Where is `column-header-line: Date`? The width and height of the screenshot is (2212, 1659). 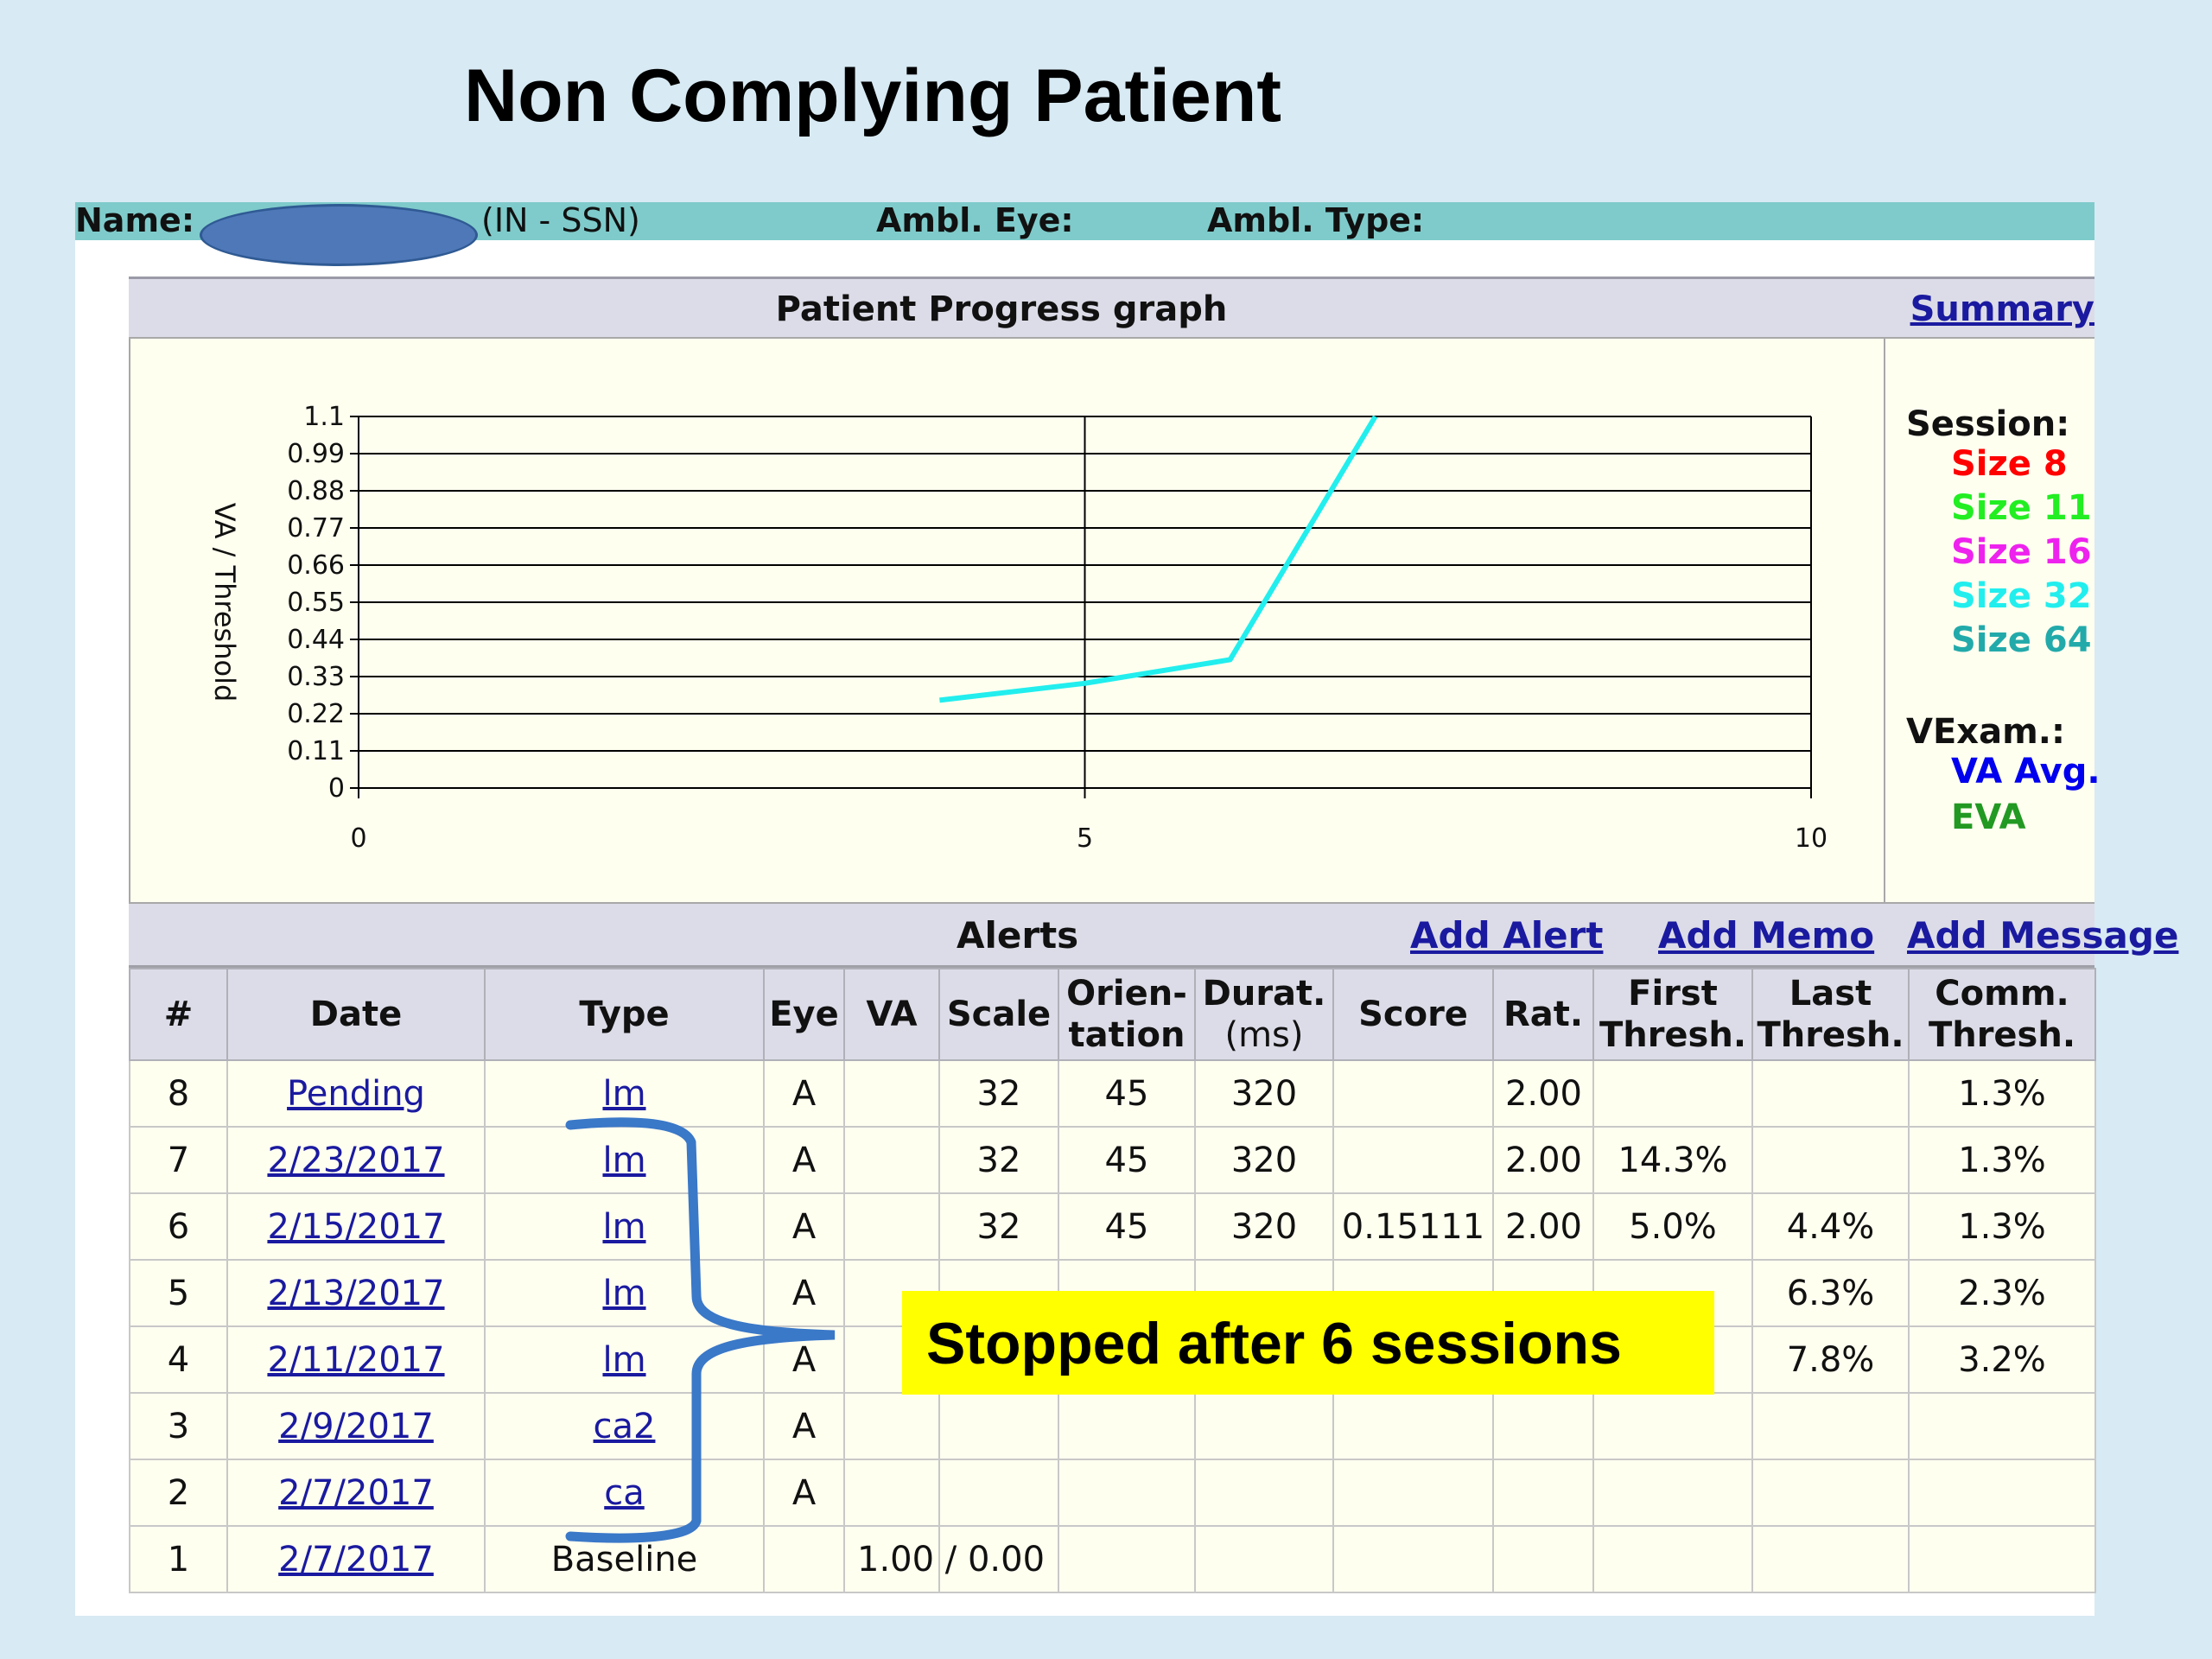 column-header-line: Date is located at coordinates (356, 1014).